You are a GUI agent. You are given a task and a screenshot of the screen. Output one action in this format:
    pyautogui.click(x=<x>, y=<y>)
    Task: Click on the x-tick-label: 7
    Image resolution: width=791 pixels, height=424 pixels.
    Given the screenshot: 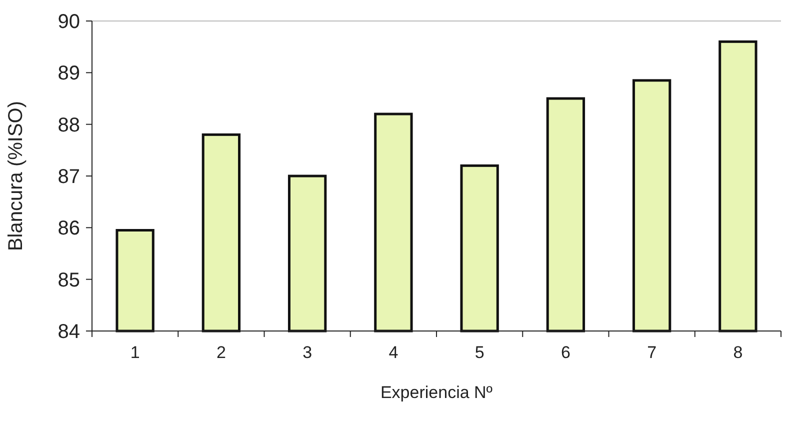 What is the action you would take?
    pyautogui.click(x=652, y=352)
    